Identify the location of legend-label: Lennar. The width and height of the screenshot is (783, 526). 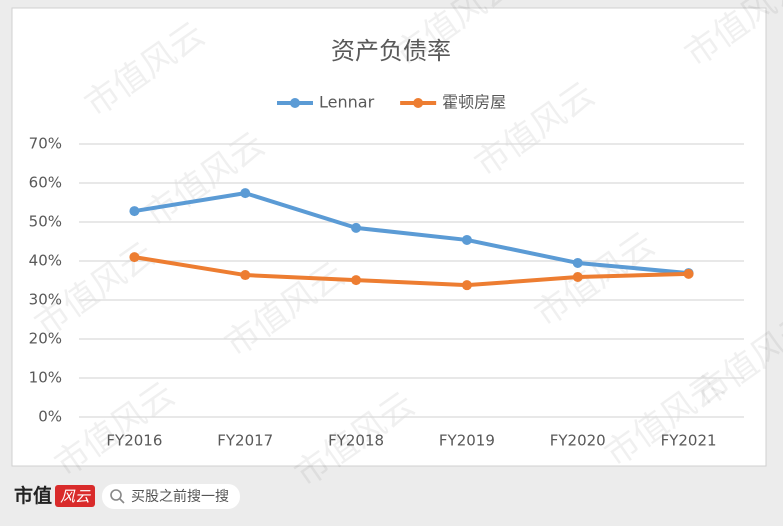
(347, 102).